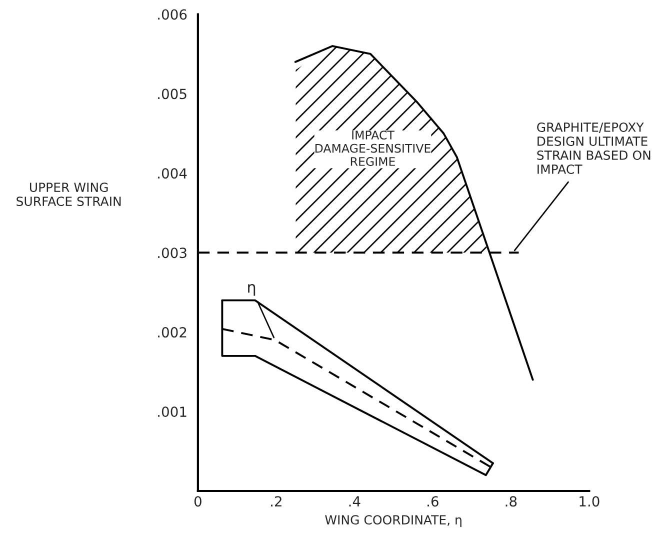  Describe the element at coordinates (593, 148) in the screenshot. I see `ref-line-label: GRAPHITE/EPOXY DESIGN ULTIMATE STRAIN BASED ON IMPACT` at that location.